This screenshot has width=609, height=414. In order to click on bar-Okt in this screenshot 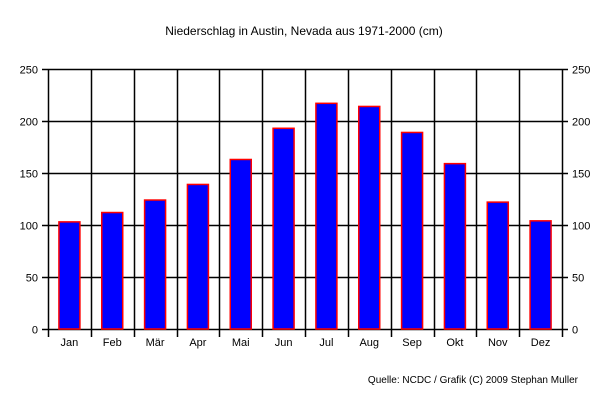, I will do `click(455, 246)`.